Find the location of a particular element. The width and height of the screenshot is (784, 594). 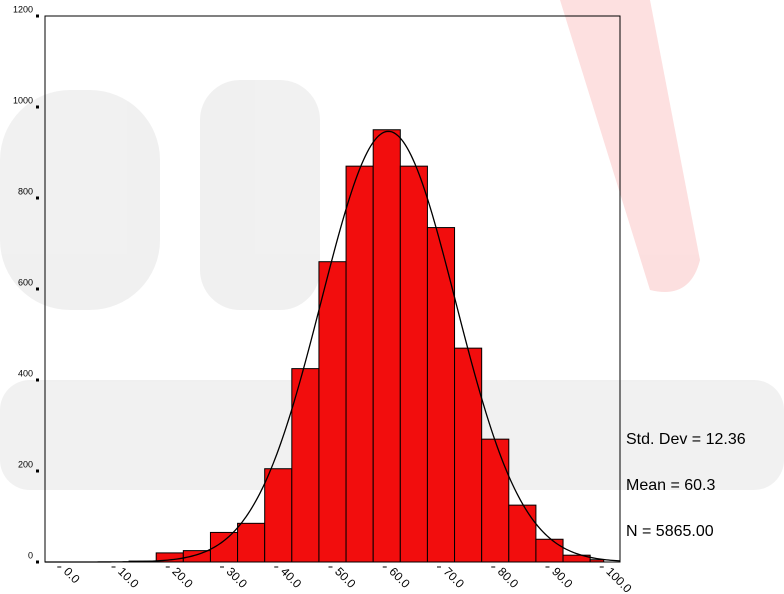

y-tick-label: 1200 is located at coordinates (23, 9).